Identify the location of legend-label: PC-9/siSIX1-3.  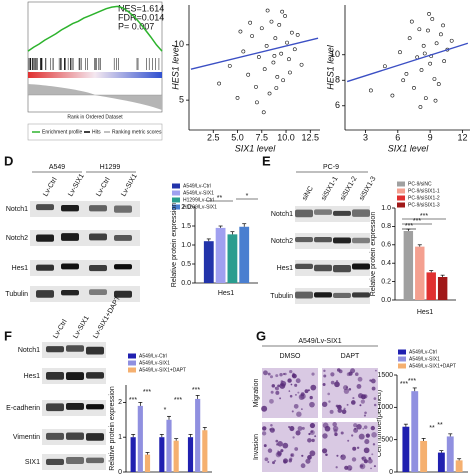
(424, 205).